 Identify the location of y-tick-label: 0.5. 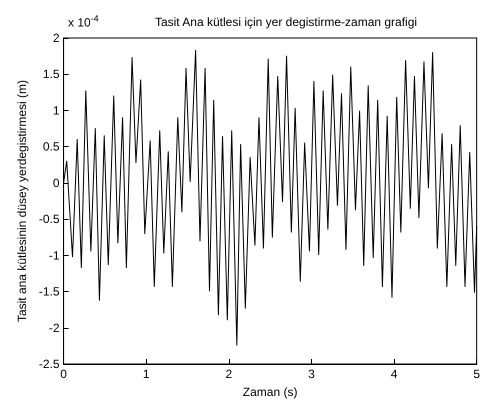
(51, 147).